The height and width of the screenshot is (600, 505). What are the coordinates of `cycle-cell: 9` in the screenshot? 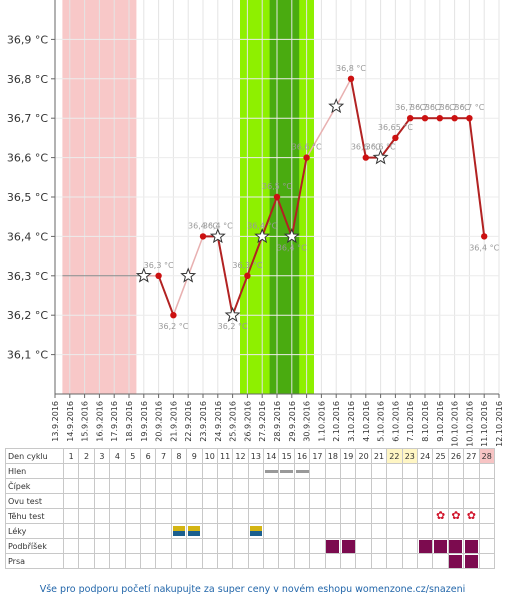 It's located at (194, 456).